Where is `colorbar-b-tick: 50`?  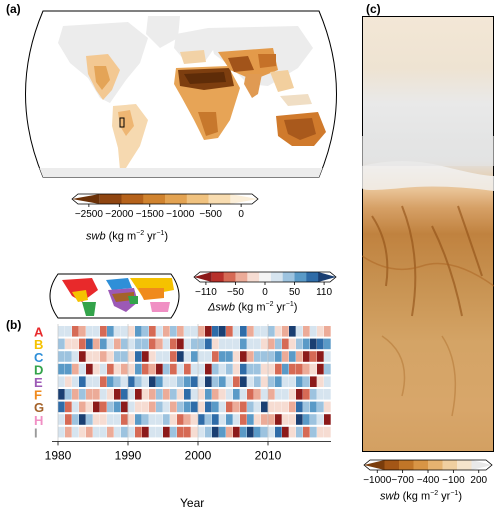 colorbar-b-tick: 50 is located at coordinates (295, 292).